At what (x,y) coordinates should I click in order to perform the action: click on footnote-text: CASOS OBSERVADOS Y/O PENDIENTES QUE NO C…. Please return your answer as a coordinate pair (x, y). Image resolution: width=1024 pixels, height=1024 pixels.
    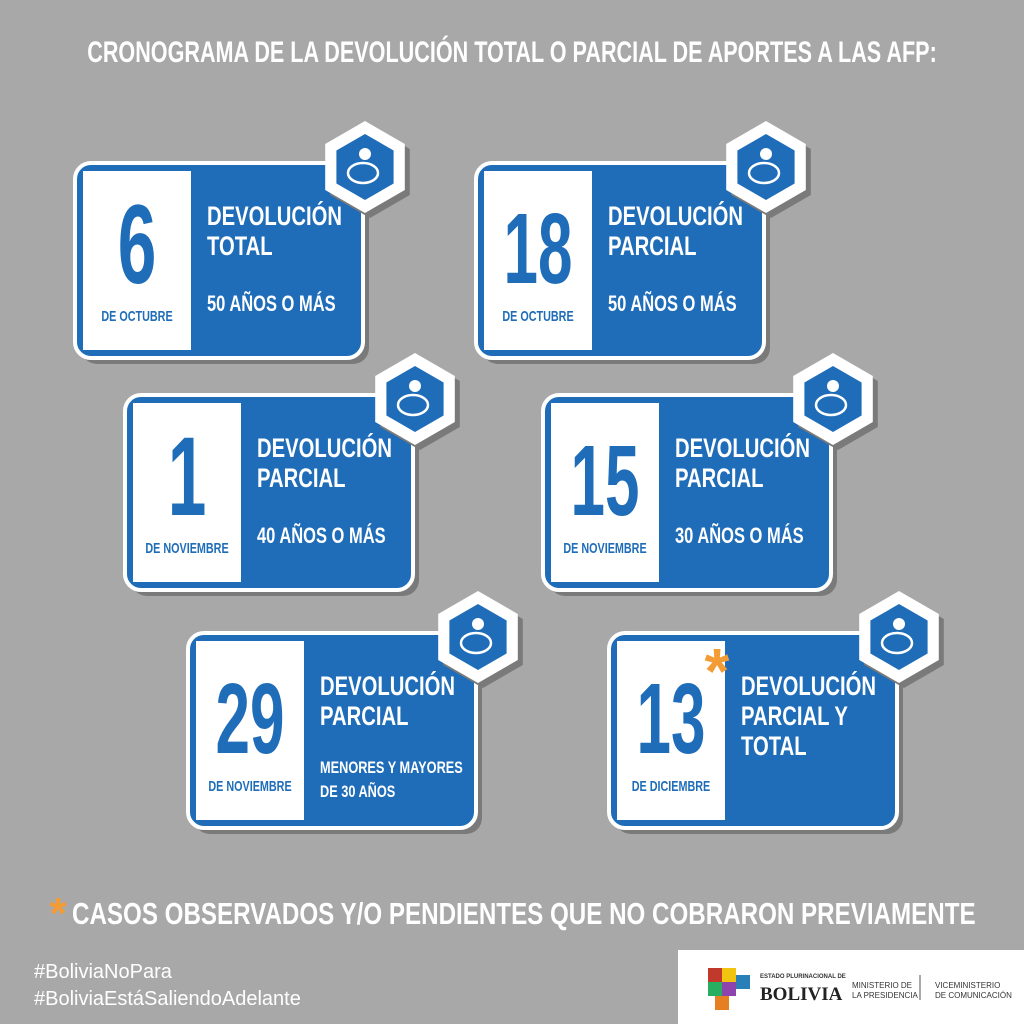
    Looking at the image, I should click on (524, 913).